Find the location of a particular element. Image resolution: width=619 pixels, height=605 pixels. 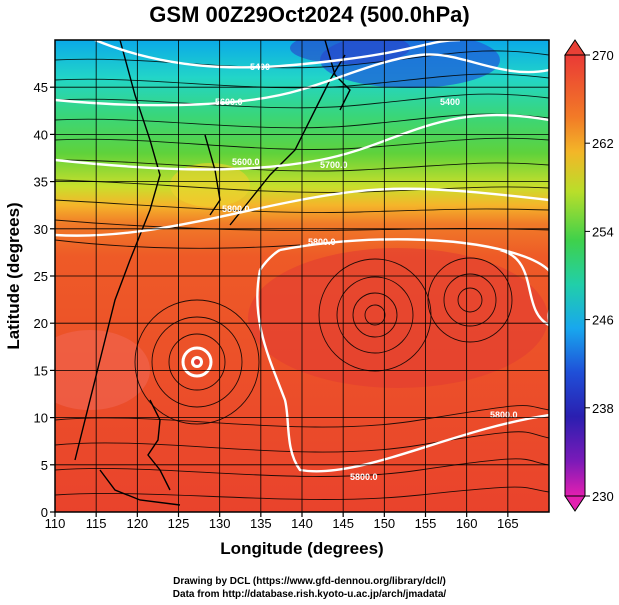

colorbar-bottom-arrow is located at coordinates (575, 503).